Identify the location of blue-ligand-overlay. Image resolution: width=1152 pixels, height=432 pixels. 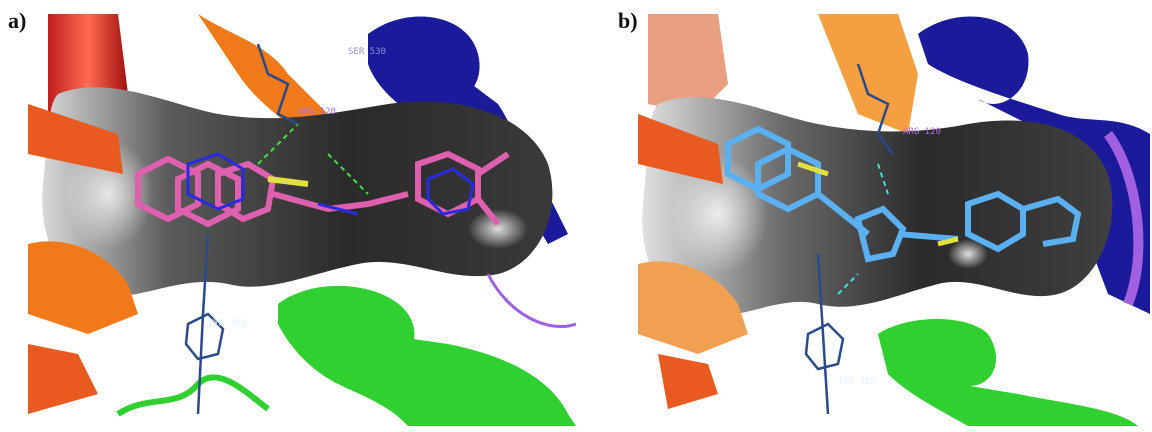
(330, 184).